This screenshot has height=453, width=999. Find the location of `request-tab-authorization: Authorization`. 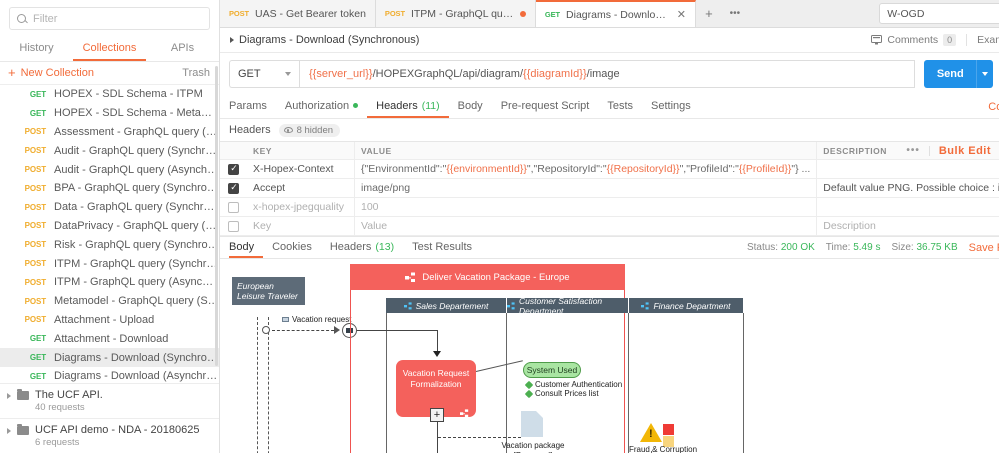

request-tab-authorization: Authorization is located at coordinates (321, 106).